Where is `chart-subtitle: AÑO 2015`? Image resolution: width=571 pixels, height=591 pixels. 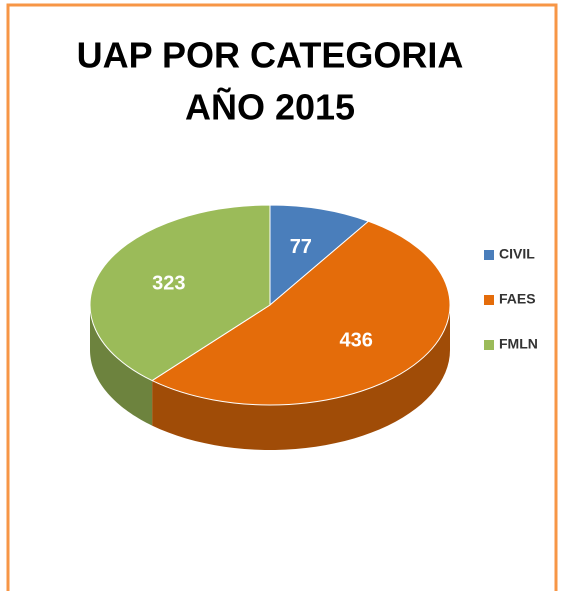 chart-subtitle: AÑO 2015 is located at coordinates (270, 107).